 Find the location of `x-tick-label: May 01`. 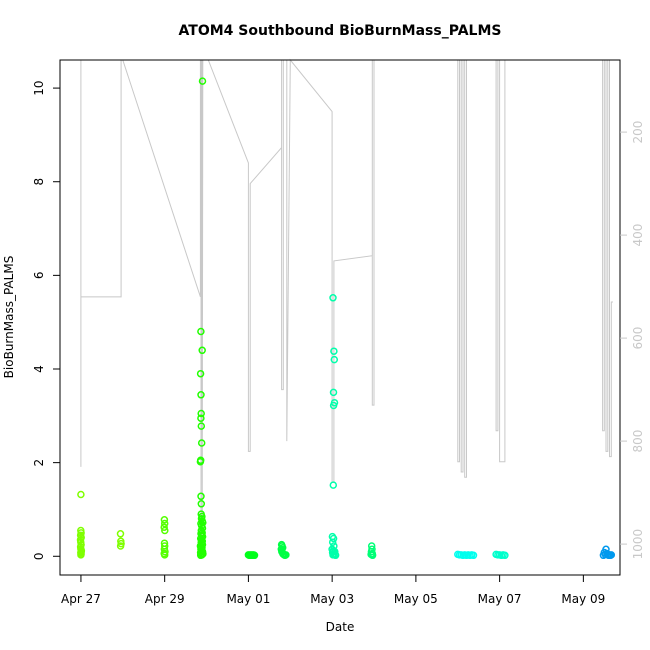

x-tick-label: May 01 is located at coordinates (248, 599).